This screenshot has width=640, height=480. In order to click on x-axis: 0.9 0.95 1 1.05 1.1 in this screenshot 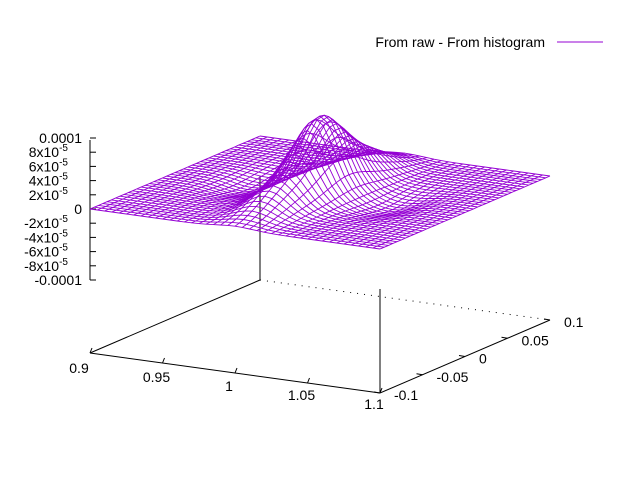, I will do `click(226, 379)`.